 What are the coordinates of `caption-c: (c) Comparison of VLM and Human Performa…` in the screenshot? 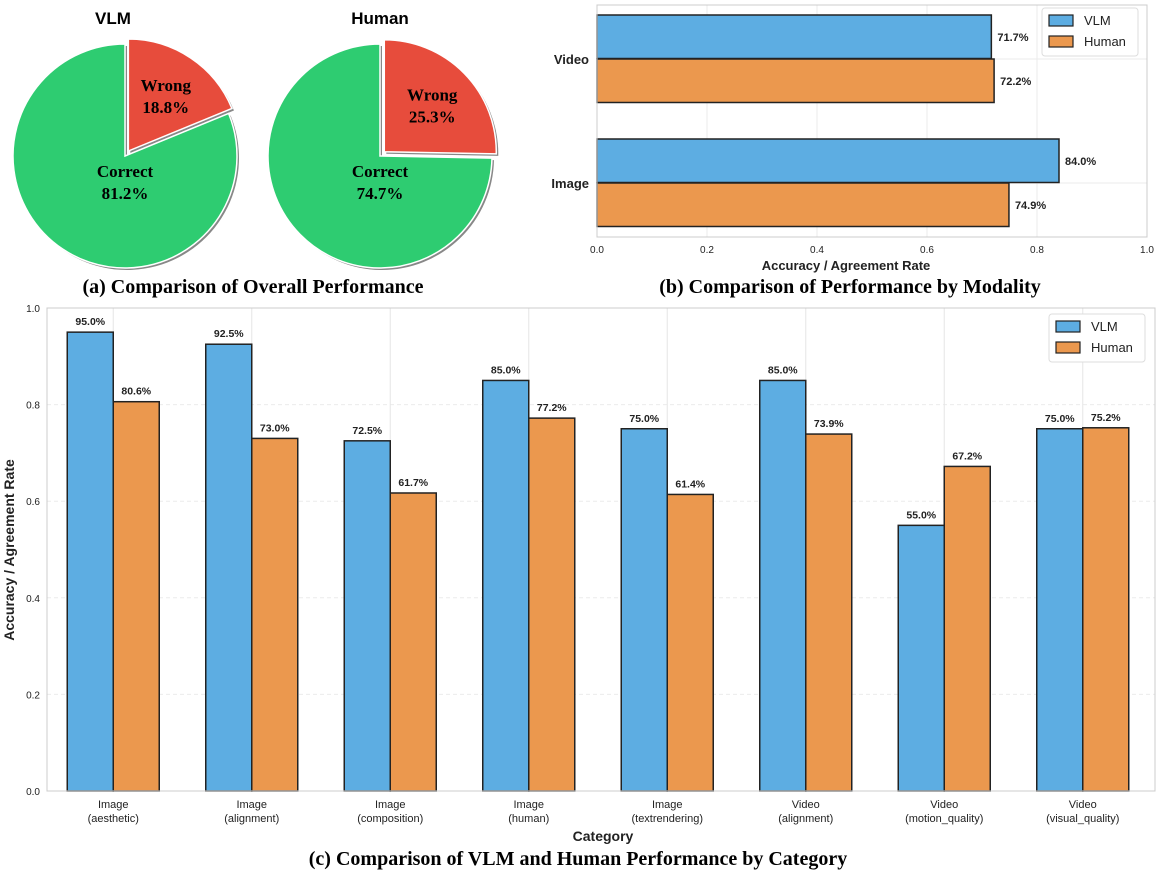 It's located at (578, 859).